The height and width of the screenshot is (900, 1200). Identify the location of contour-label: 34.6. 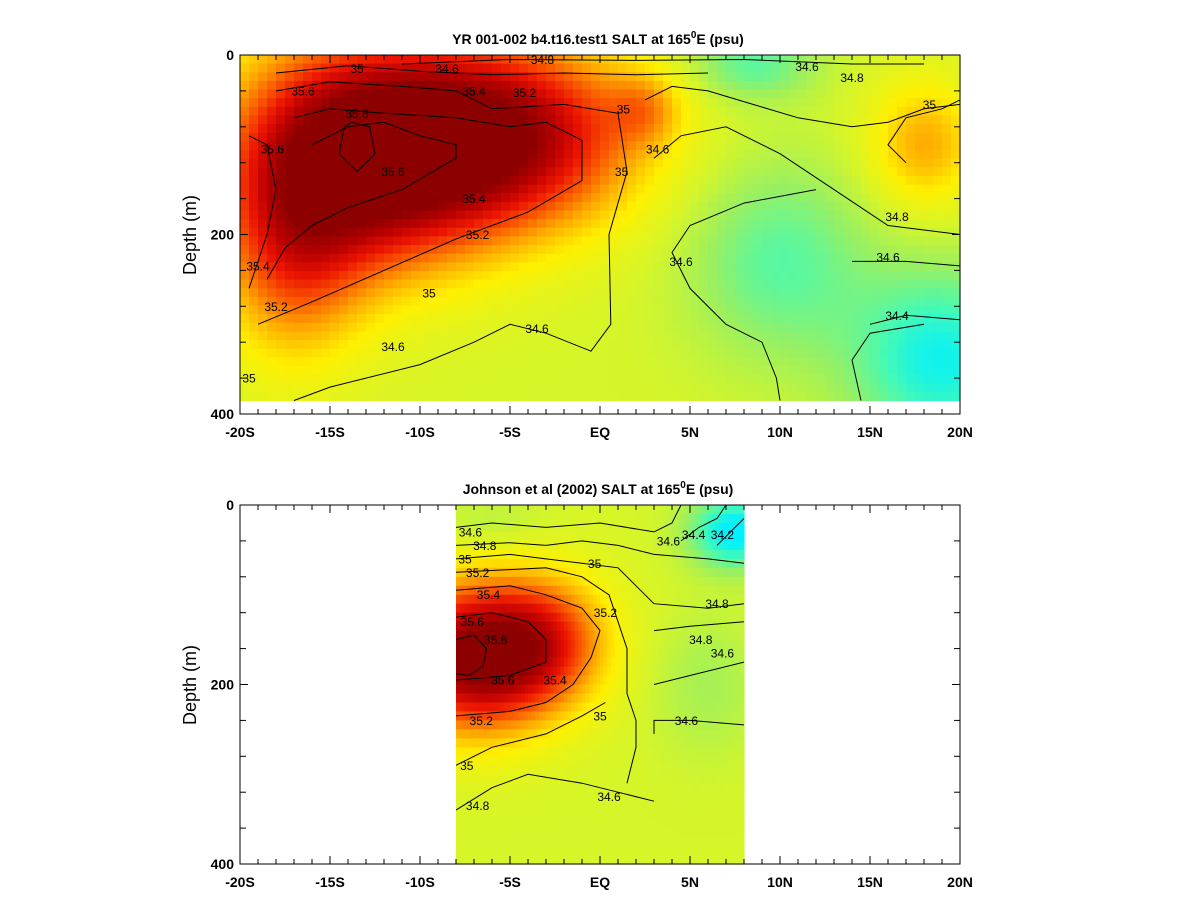
(807, 67).